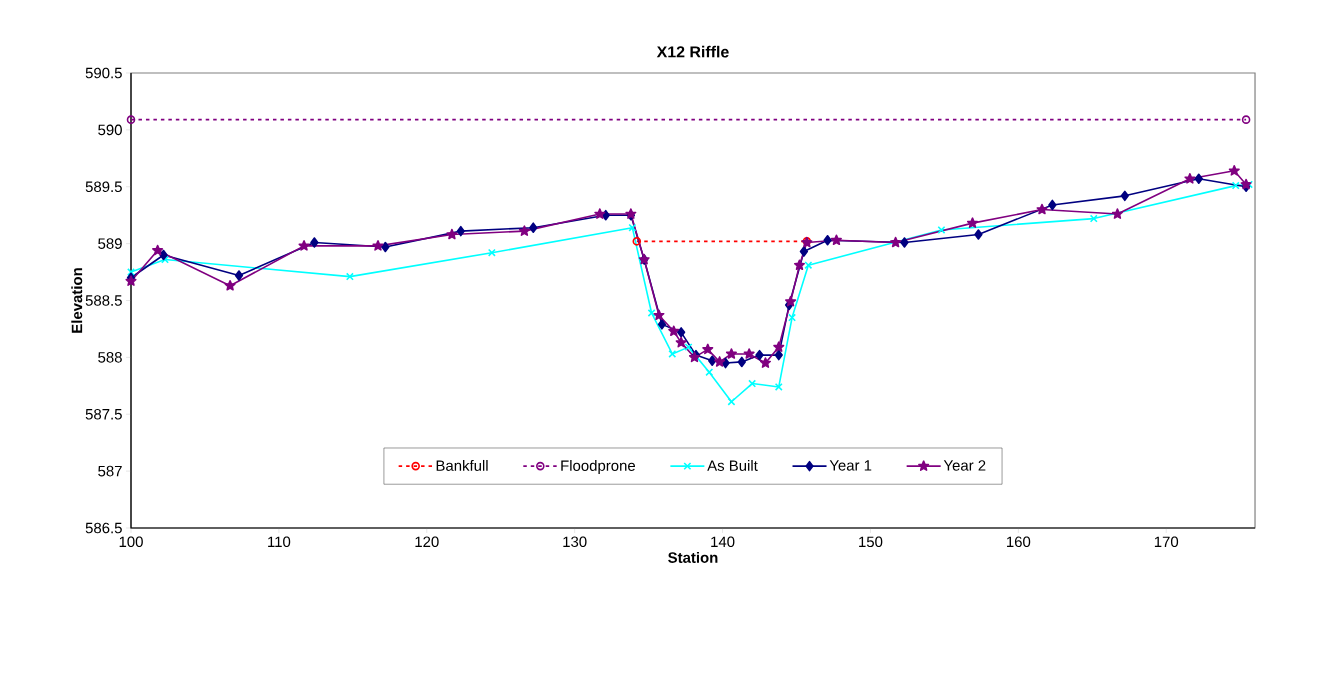 This screenshot has width=1322, height=677. I want to click on x-tick-label: 130, so click(575, 542).